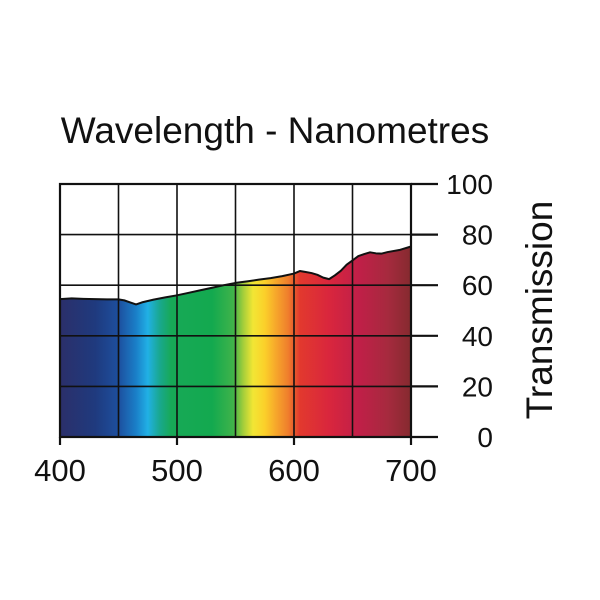 This screenshot has width=600, height=600. What do you see at coordinates (477, 235) in the screenshot?
I see `y-tick-label: 80` at bounding box center [477, 235].